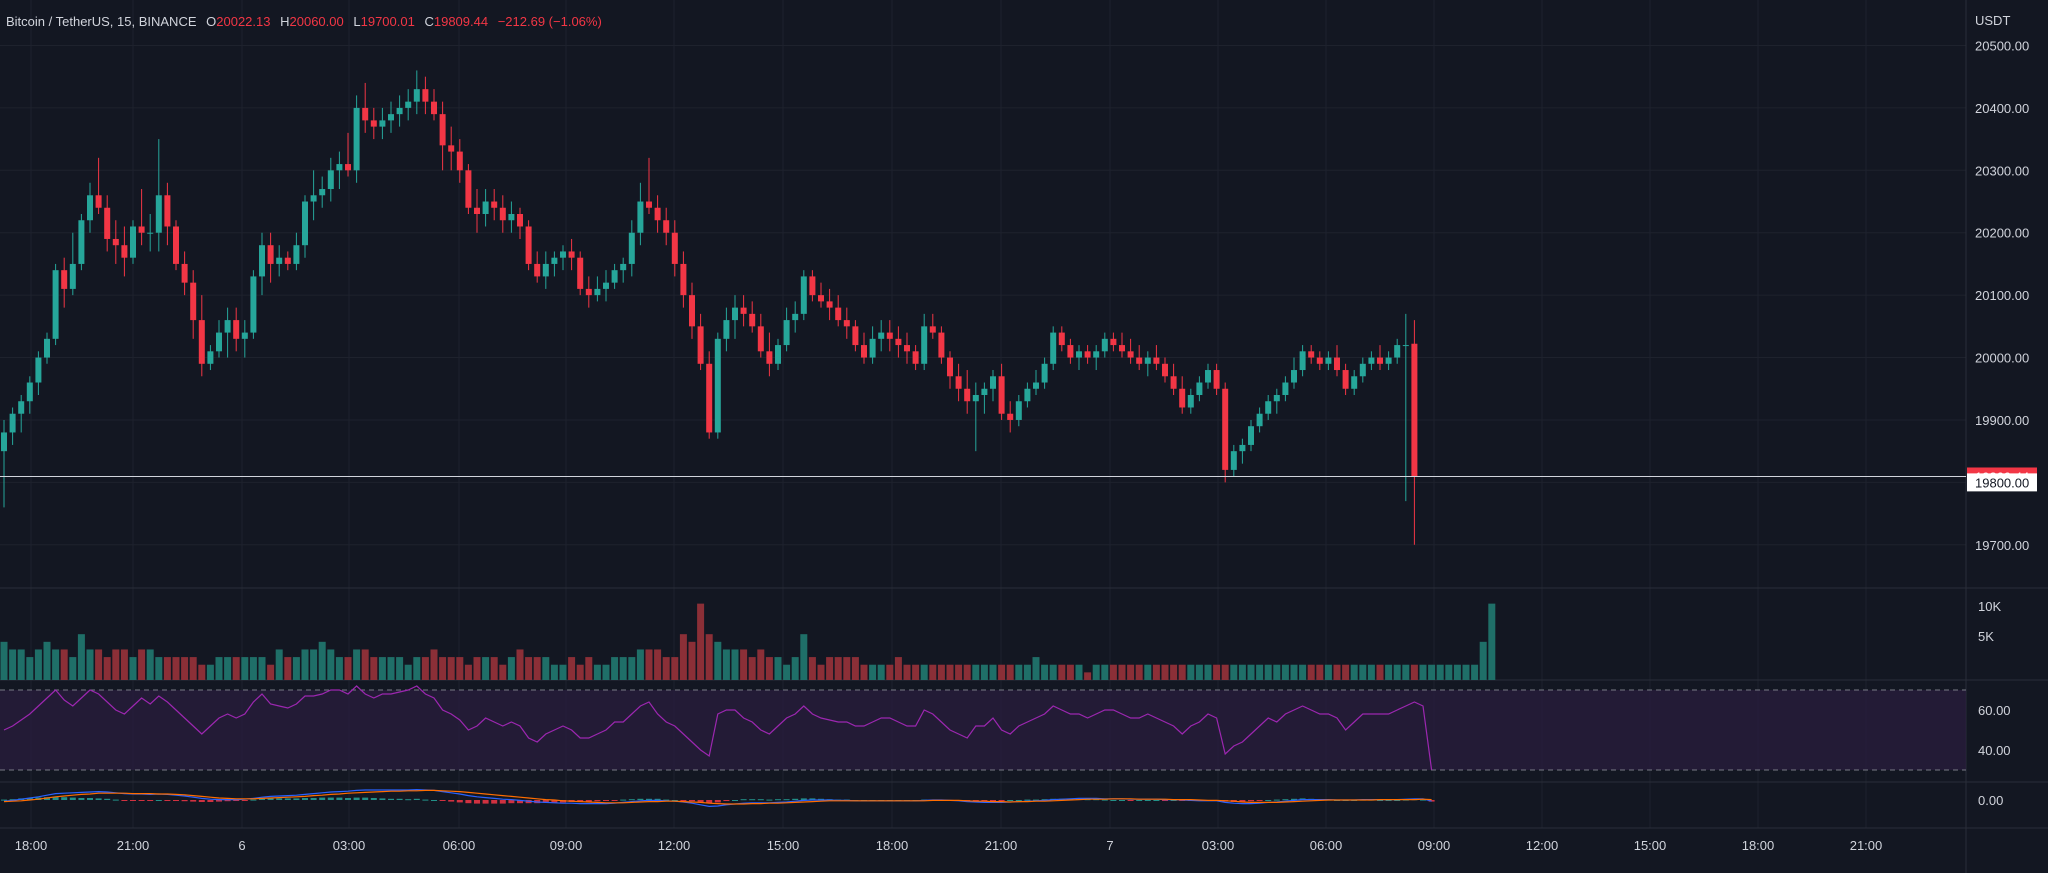 This screenshot has width=2048, height=873. Describe the element at coordinates (2002, 358) in the screenshot. I see `price-axis-tick-5: 20000.00` at that location.